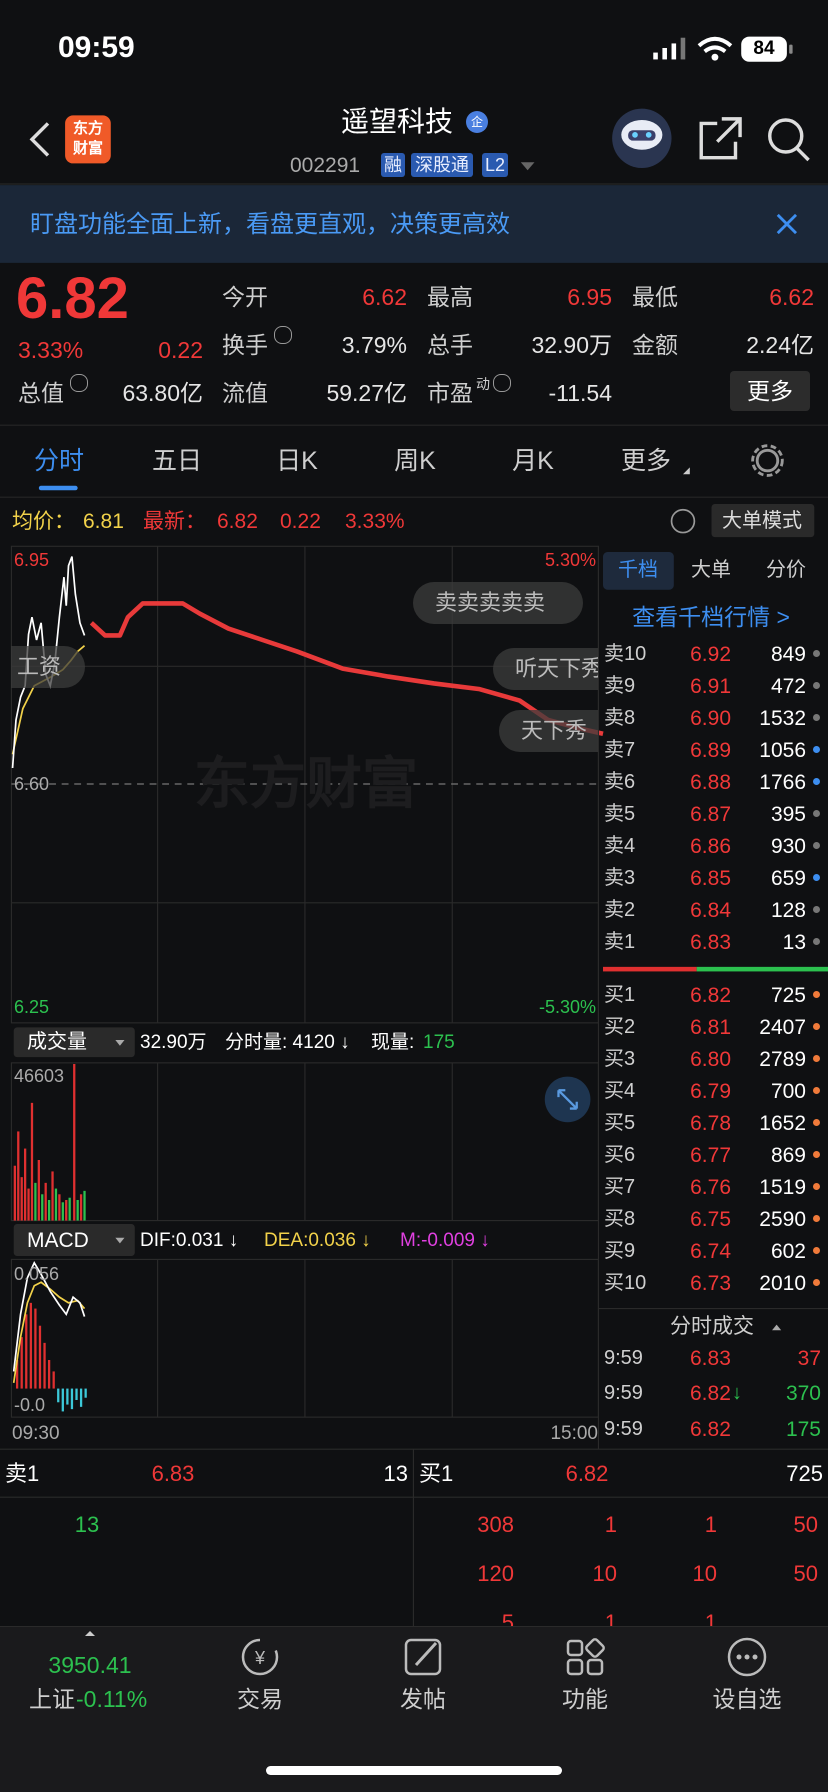 This screenshot has height=1792, width=828. I want to click on bubble-bg, so click(498, 603).